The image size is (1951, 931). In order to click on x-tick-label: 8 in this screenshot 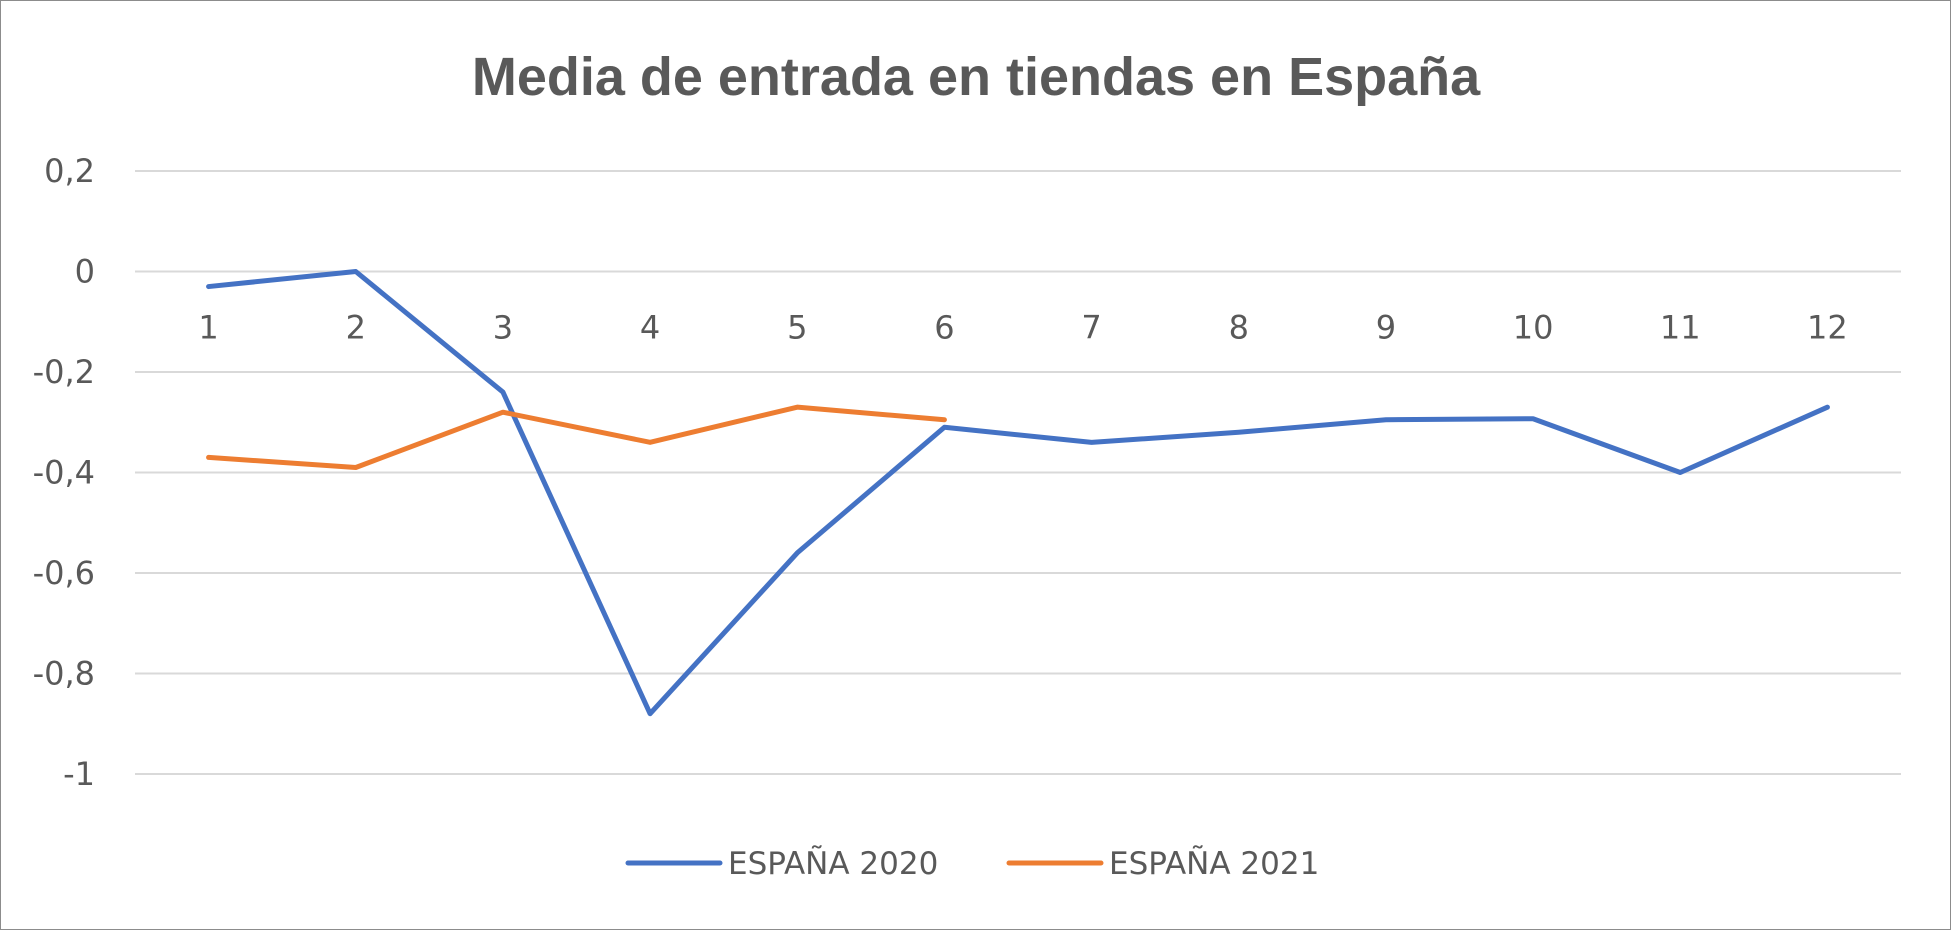, I will do `click(1239, 328)`.